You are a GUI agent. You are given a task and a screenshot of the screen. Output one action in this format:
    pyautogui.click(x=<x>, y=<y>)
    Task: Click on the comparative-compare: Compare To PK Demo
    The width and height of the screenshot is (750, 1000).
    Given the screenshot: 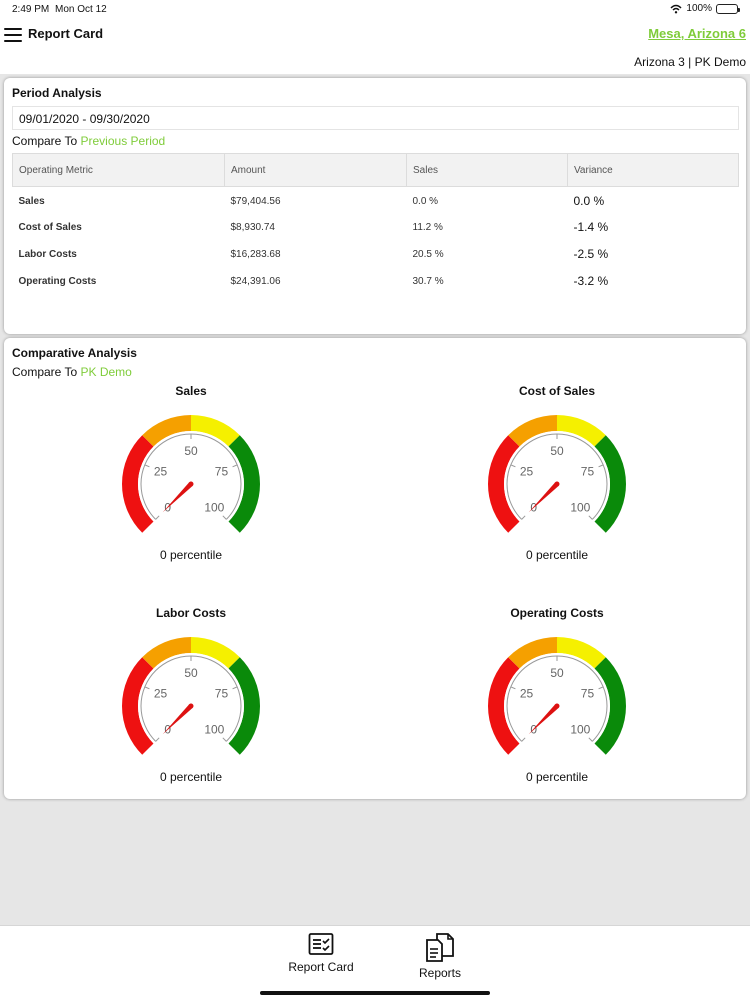 What is the action you would take?
    pyautogui.click(x=72, y=372)
    